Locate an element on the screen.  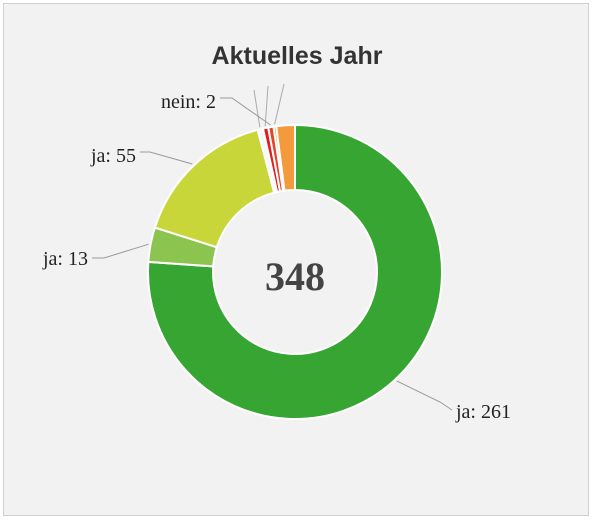
chart-title: Aktuelles Jahr is located at coordinates (297, 56).